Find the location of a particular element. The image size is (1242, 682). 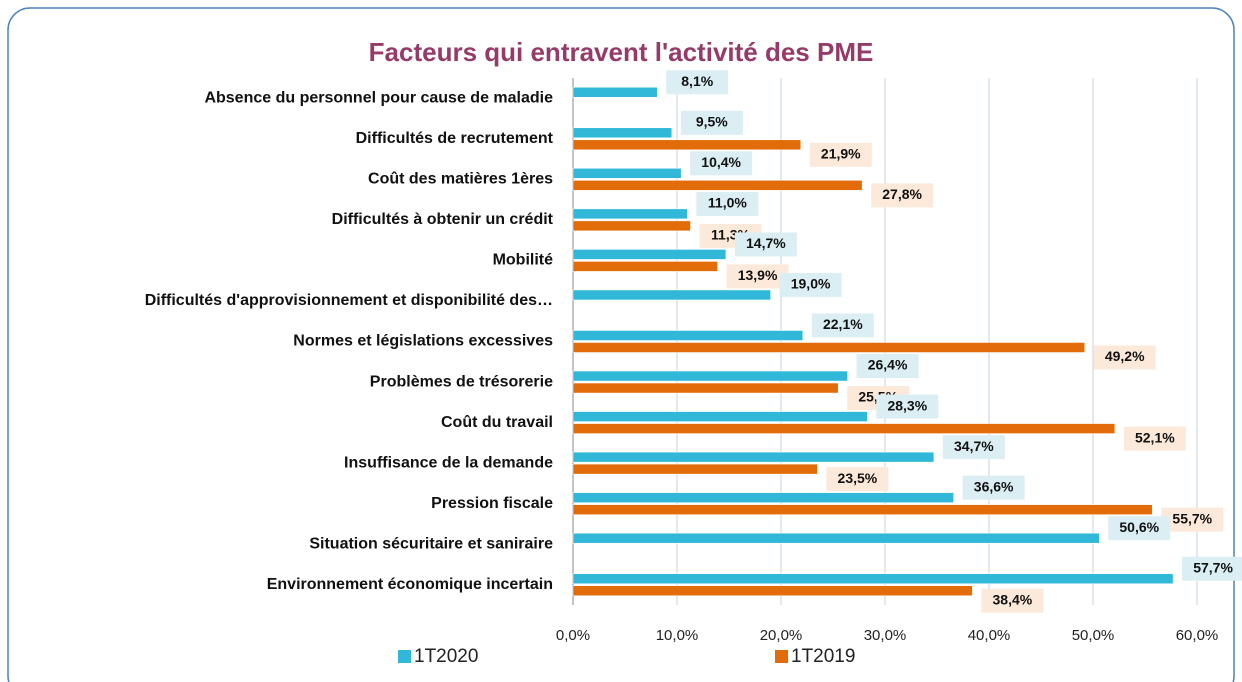

value-label-group: 57,7% is located at coordinates (1212, 568).